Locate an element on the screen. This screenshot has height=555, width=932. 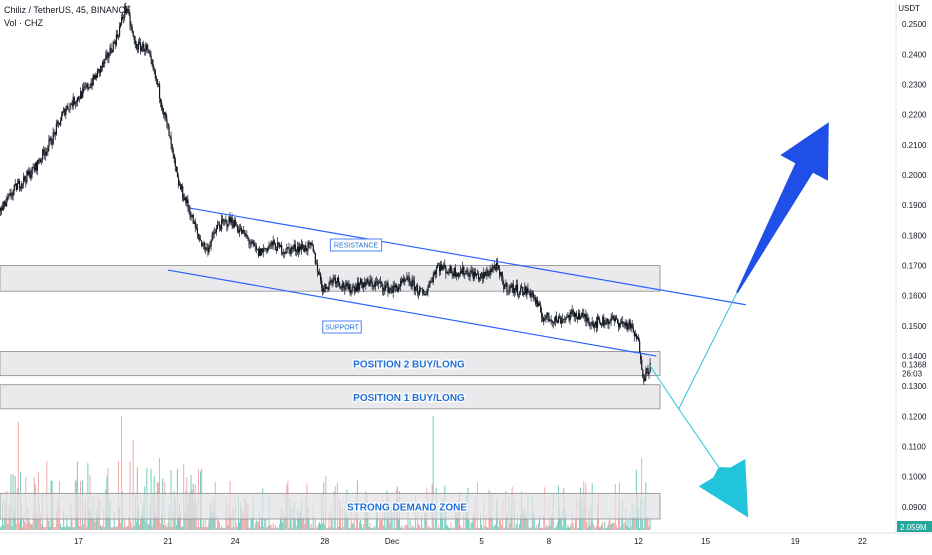
x-tick-label: 22 is located at coordinates (862, 541).